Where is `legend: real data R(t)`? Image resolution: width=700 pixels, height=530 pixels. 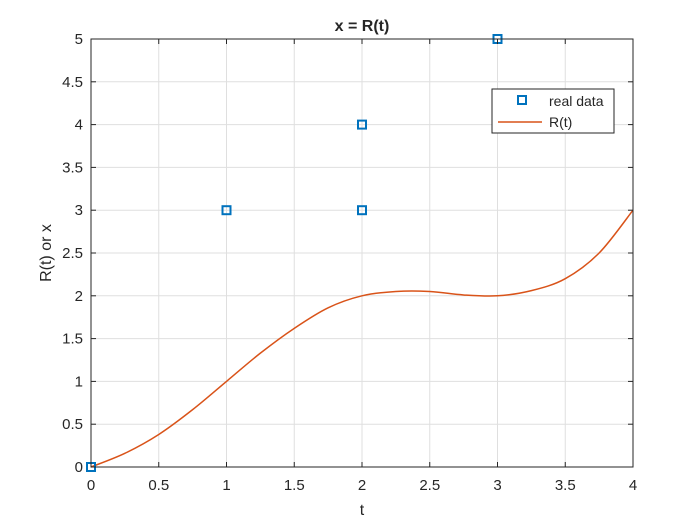 legend: real data R(t) is located at coordinates (553, 111).